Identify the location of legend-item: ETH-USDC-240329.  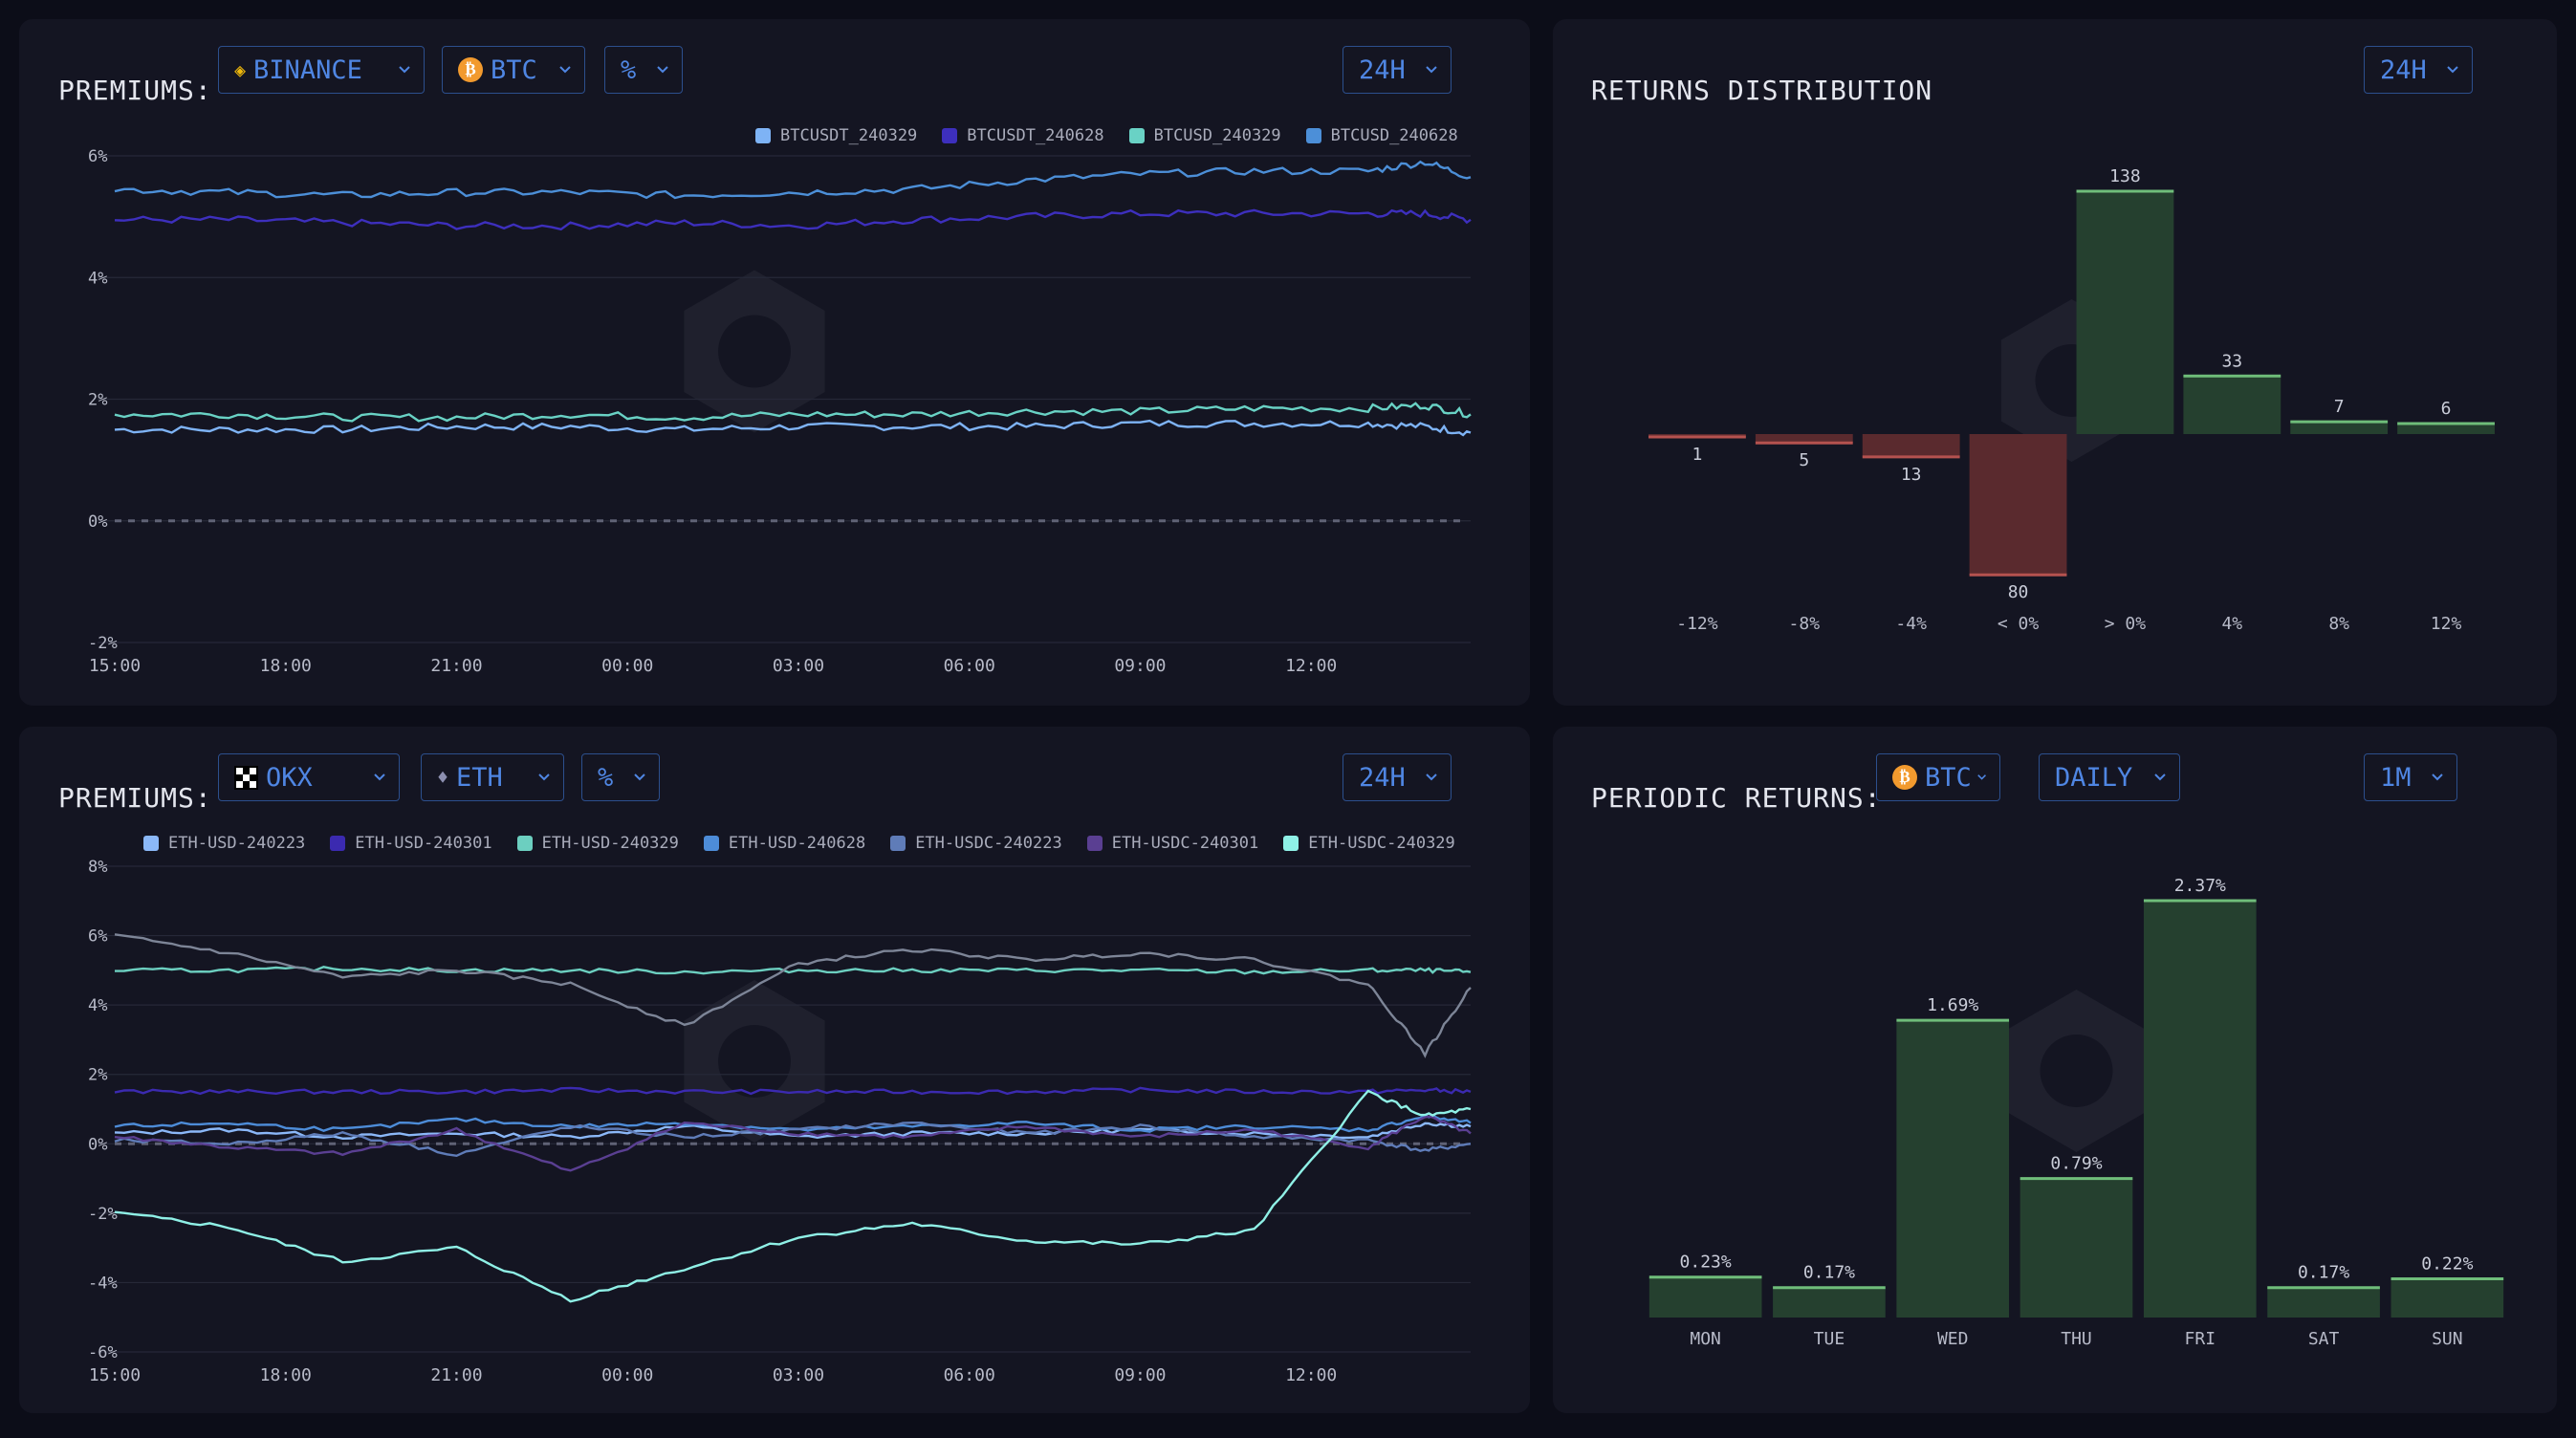
(1369, 843).